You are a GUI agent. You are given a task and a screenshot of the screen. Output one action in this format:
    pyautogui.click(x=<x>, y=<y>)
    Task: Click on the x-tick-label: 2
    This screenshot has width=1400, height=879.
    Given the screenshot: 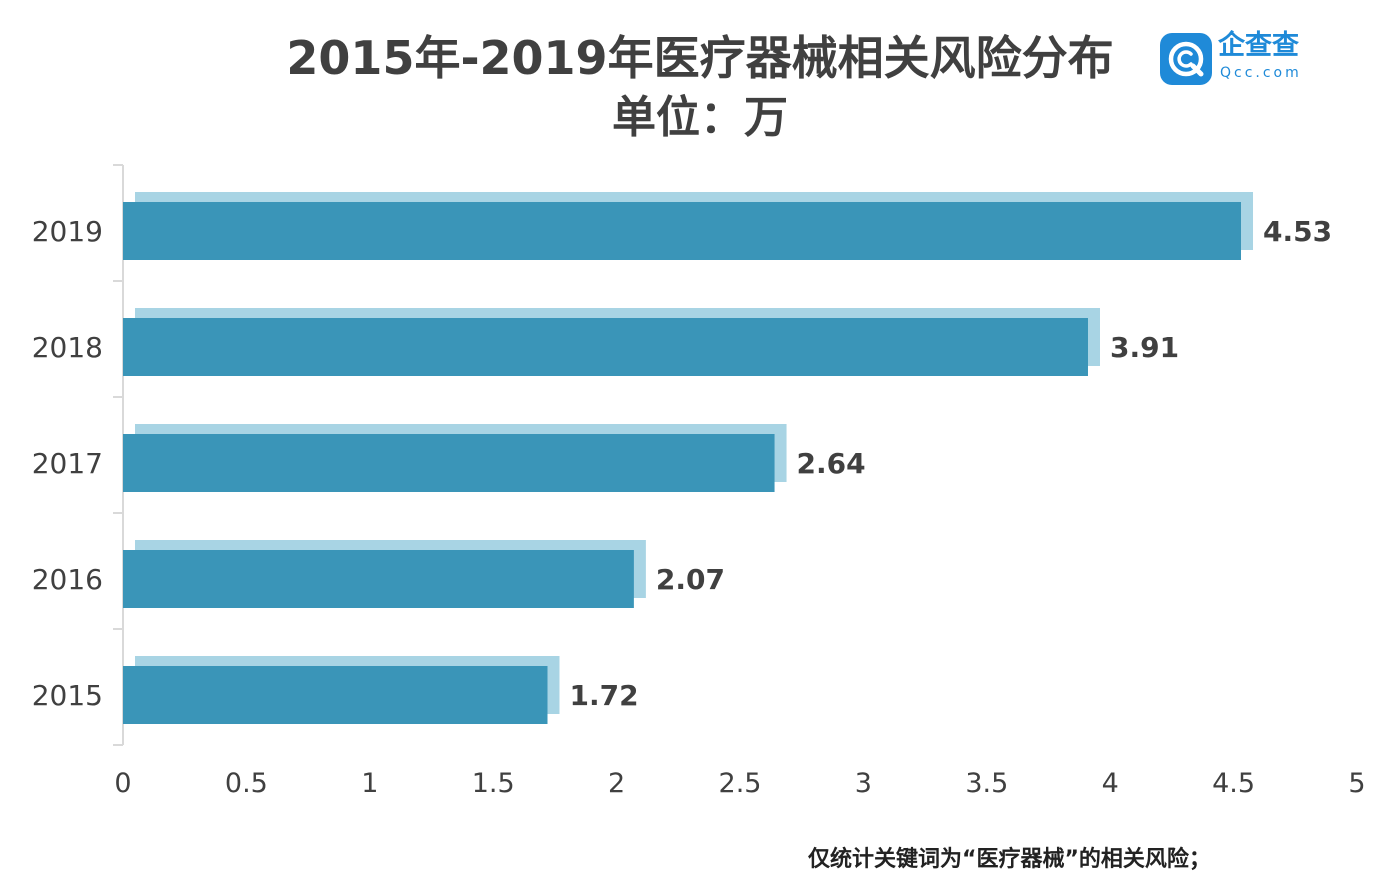 What is the action you would take?
    pyautogui.click(x=616, y=783)
    